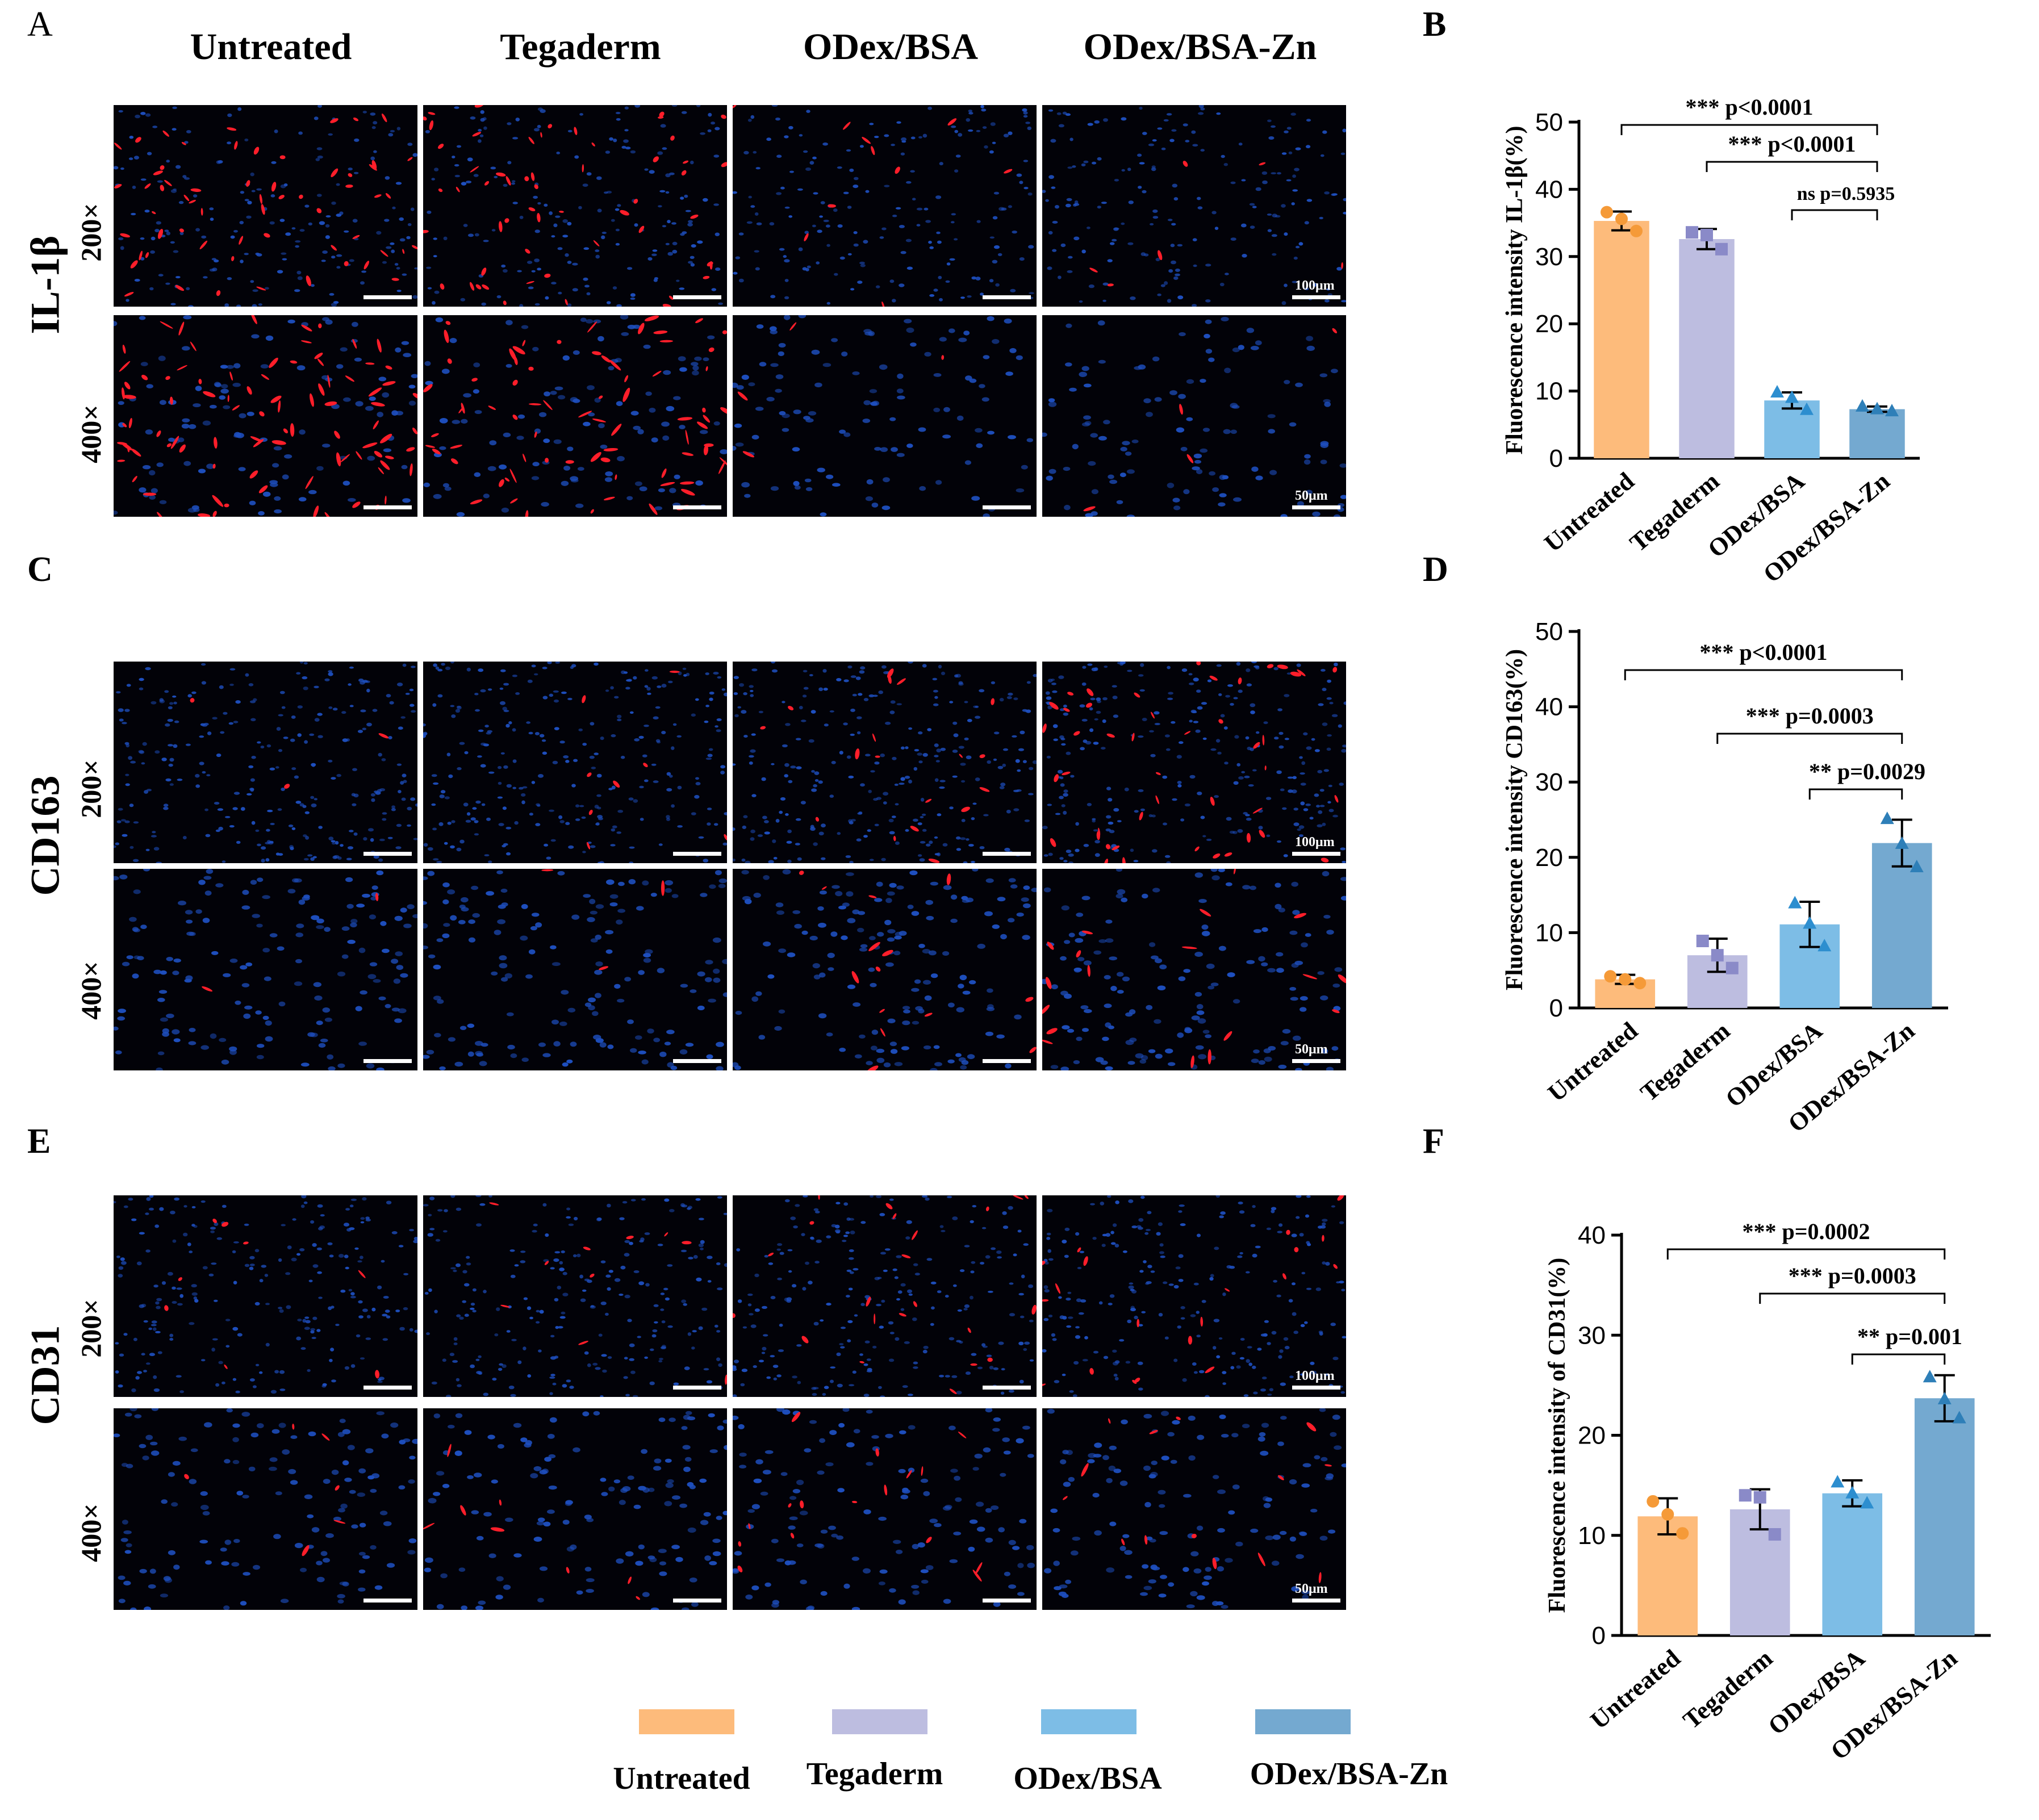  I want to click on y-tick-label: 10, so click(1592, 1536).